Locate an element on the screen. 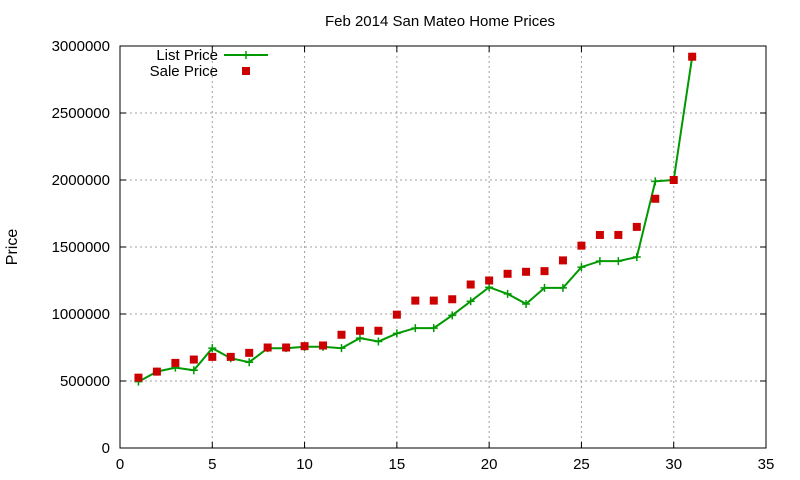 The height and width of the screenshot is (480, 800). x-tick-label: 35 is located at coordinates (766, 464).